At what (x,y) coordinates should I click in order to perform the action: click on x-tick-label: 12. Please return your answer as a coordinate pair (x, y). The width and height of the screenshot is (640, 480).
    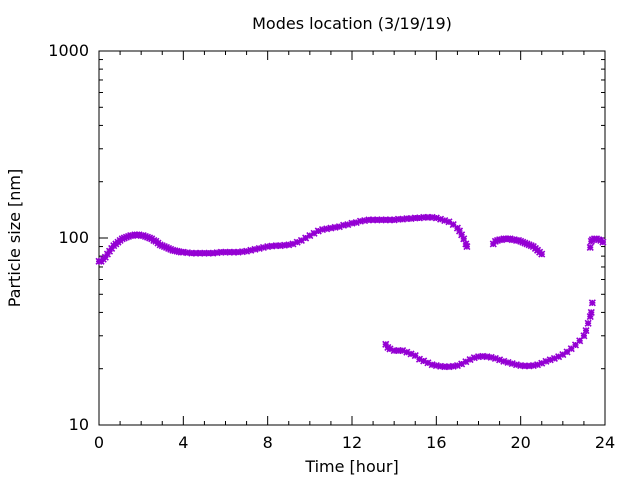
    Looking at the image, I should click on (352, 442).